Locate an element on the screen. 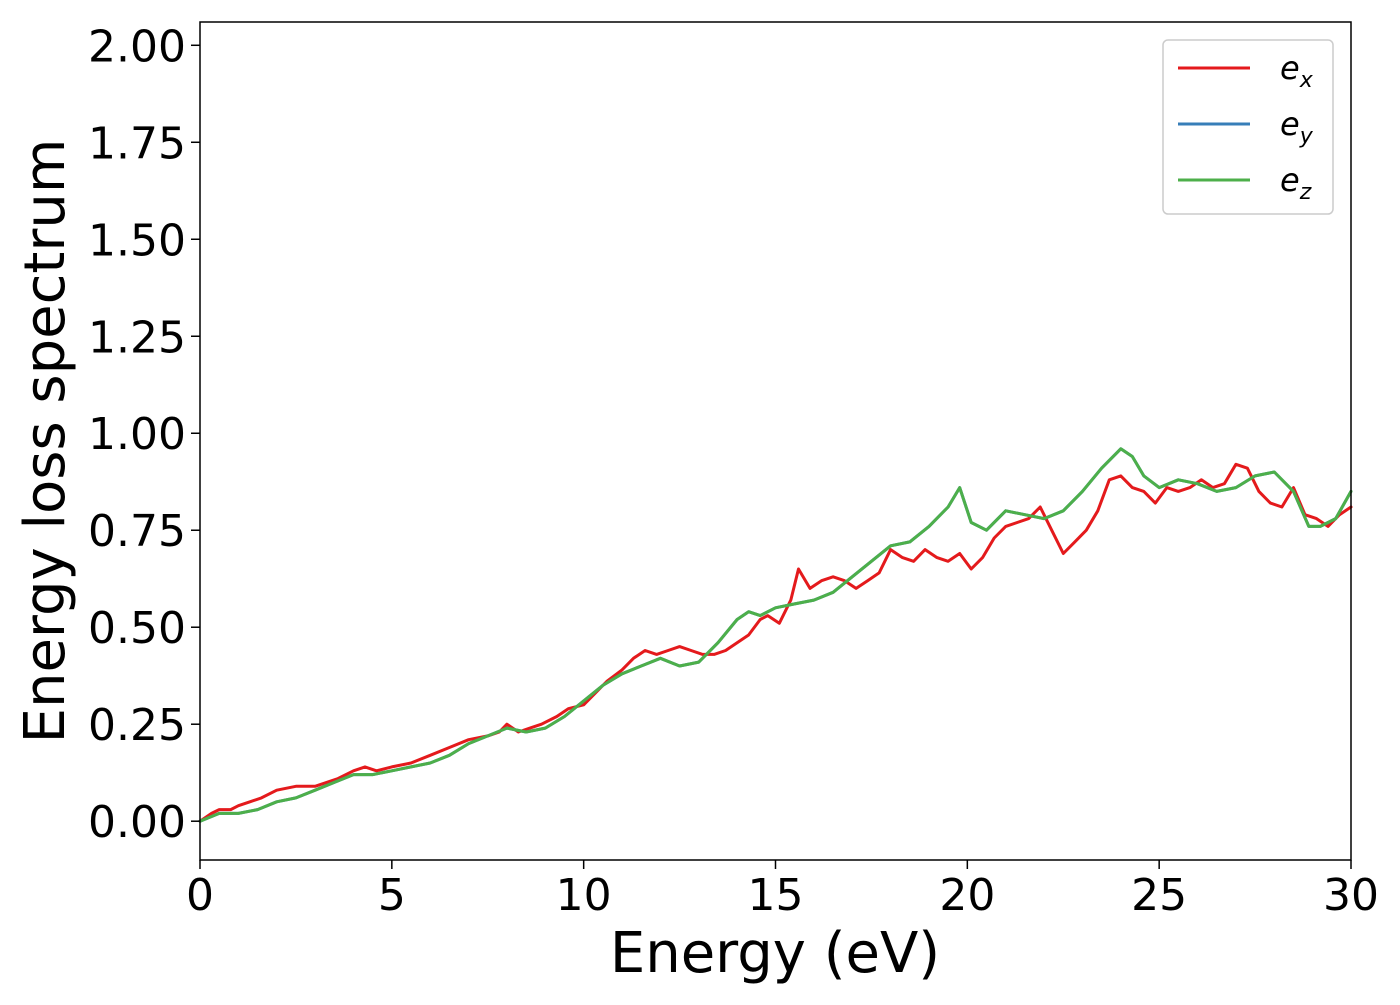 Image resolution: width=1400 pixels, height=1005 pixels. x-axis-title: Energy (eV) is located at coordinates (775, 953).